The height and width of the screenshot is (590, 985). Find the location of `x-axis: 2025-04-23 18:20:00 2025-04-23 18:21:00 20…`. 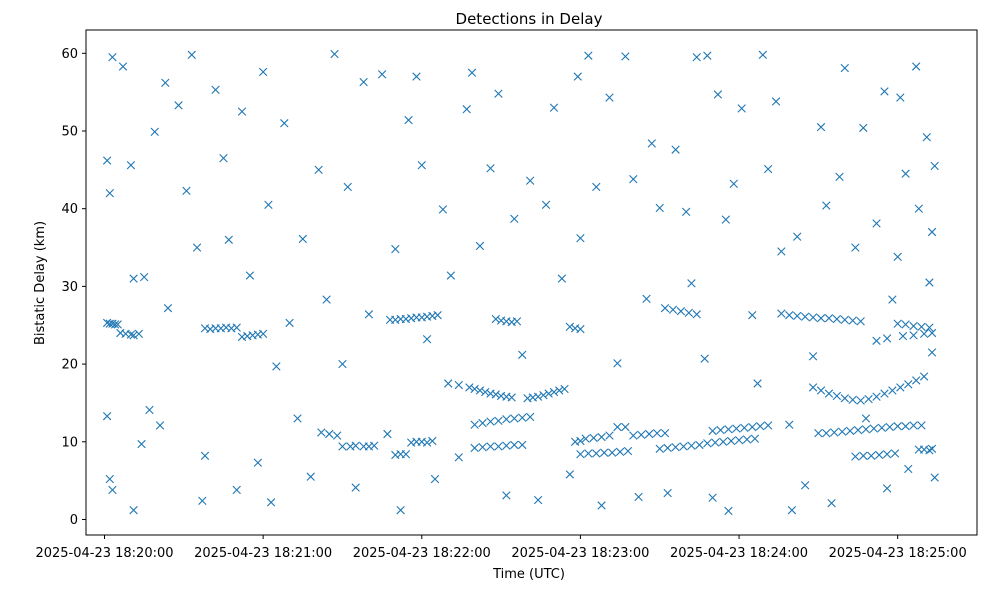

x-axis: 2025-04-23 18:20:00 2025-04-23 18:21:00 20… is located at coordinates (501, 548).